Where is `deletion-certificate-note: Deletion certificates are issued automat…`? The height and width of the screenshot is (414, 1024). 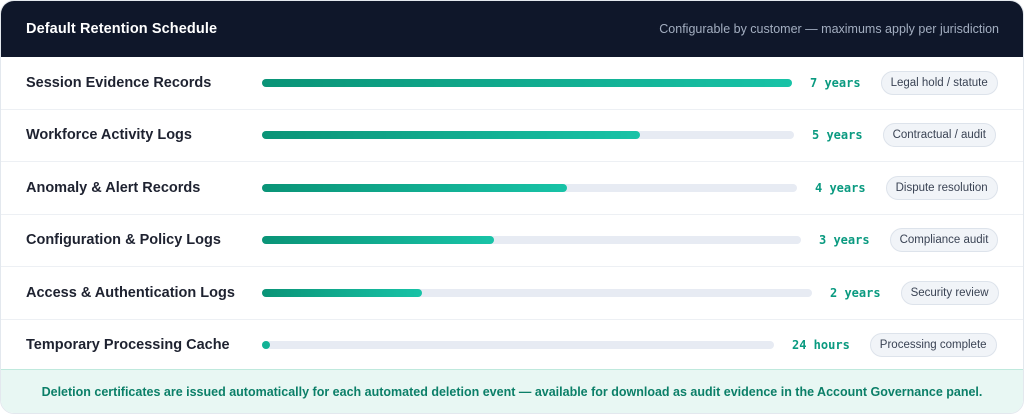
deletion-certificate-note: Deletion certificates are issued automat… is located at coordinates (512, 391).